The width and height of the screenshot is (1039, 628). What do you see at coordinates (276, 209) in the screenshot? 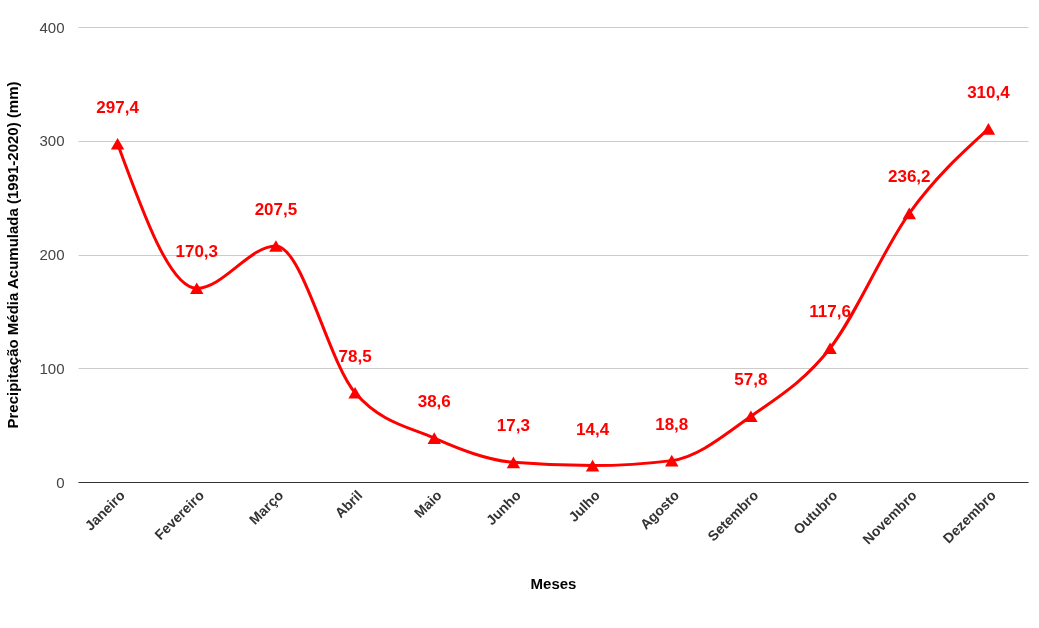
I see `data-label: 207,5` at bounding box center [276, 209].